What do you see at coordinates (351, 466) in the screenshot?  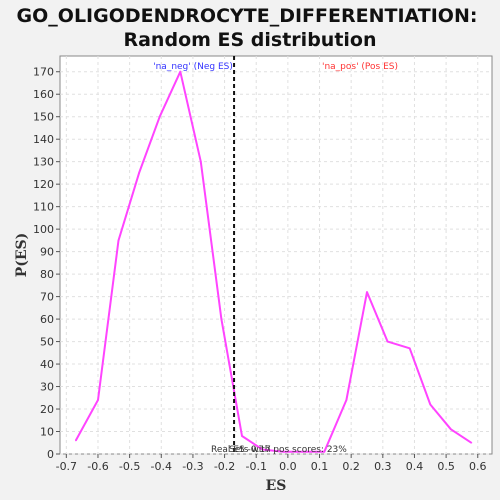 I see `x-tick-label: 0.2` at bounding box center [351, 466].